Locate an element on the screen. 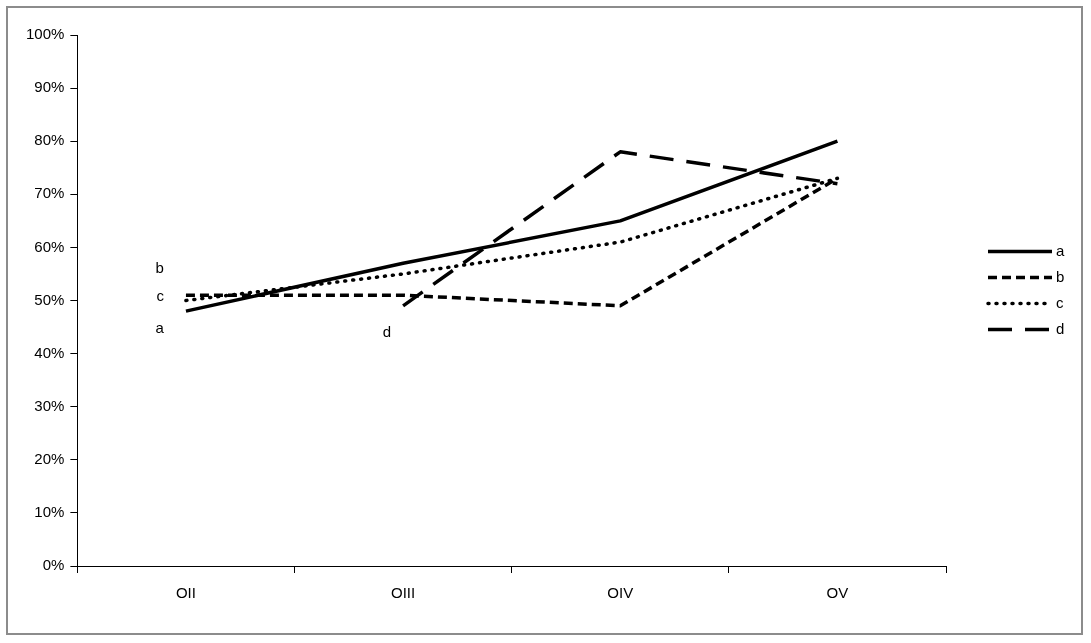 The image size is (1091, 643). legend-label: a is located at coordinates (1060, 250).